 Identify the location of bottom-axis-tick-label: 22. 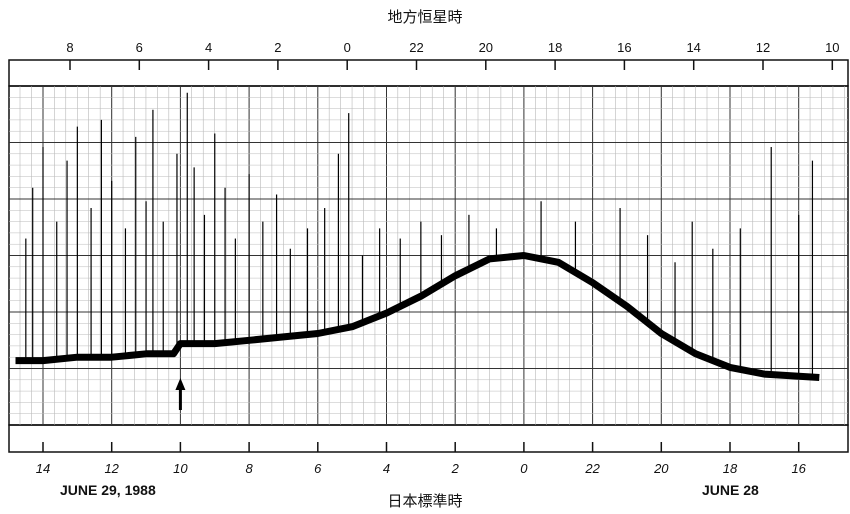
(592, 468).